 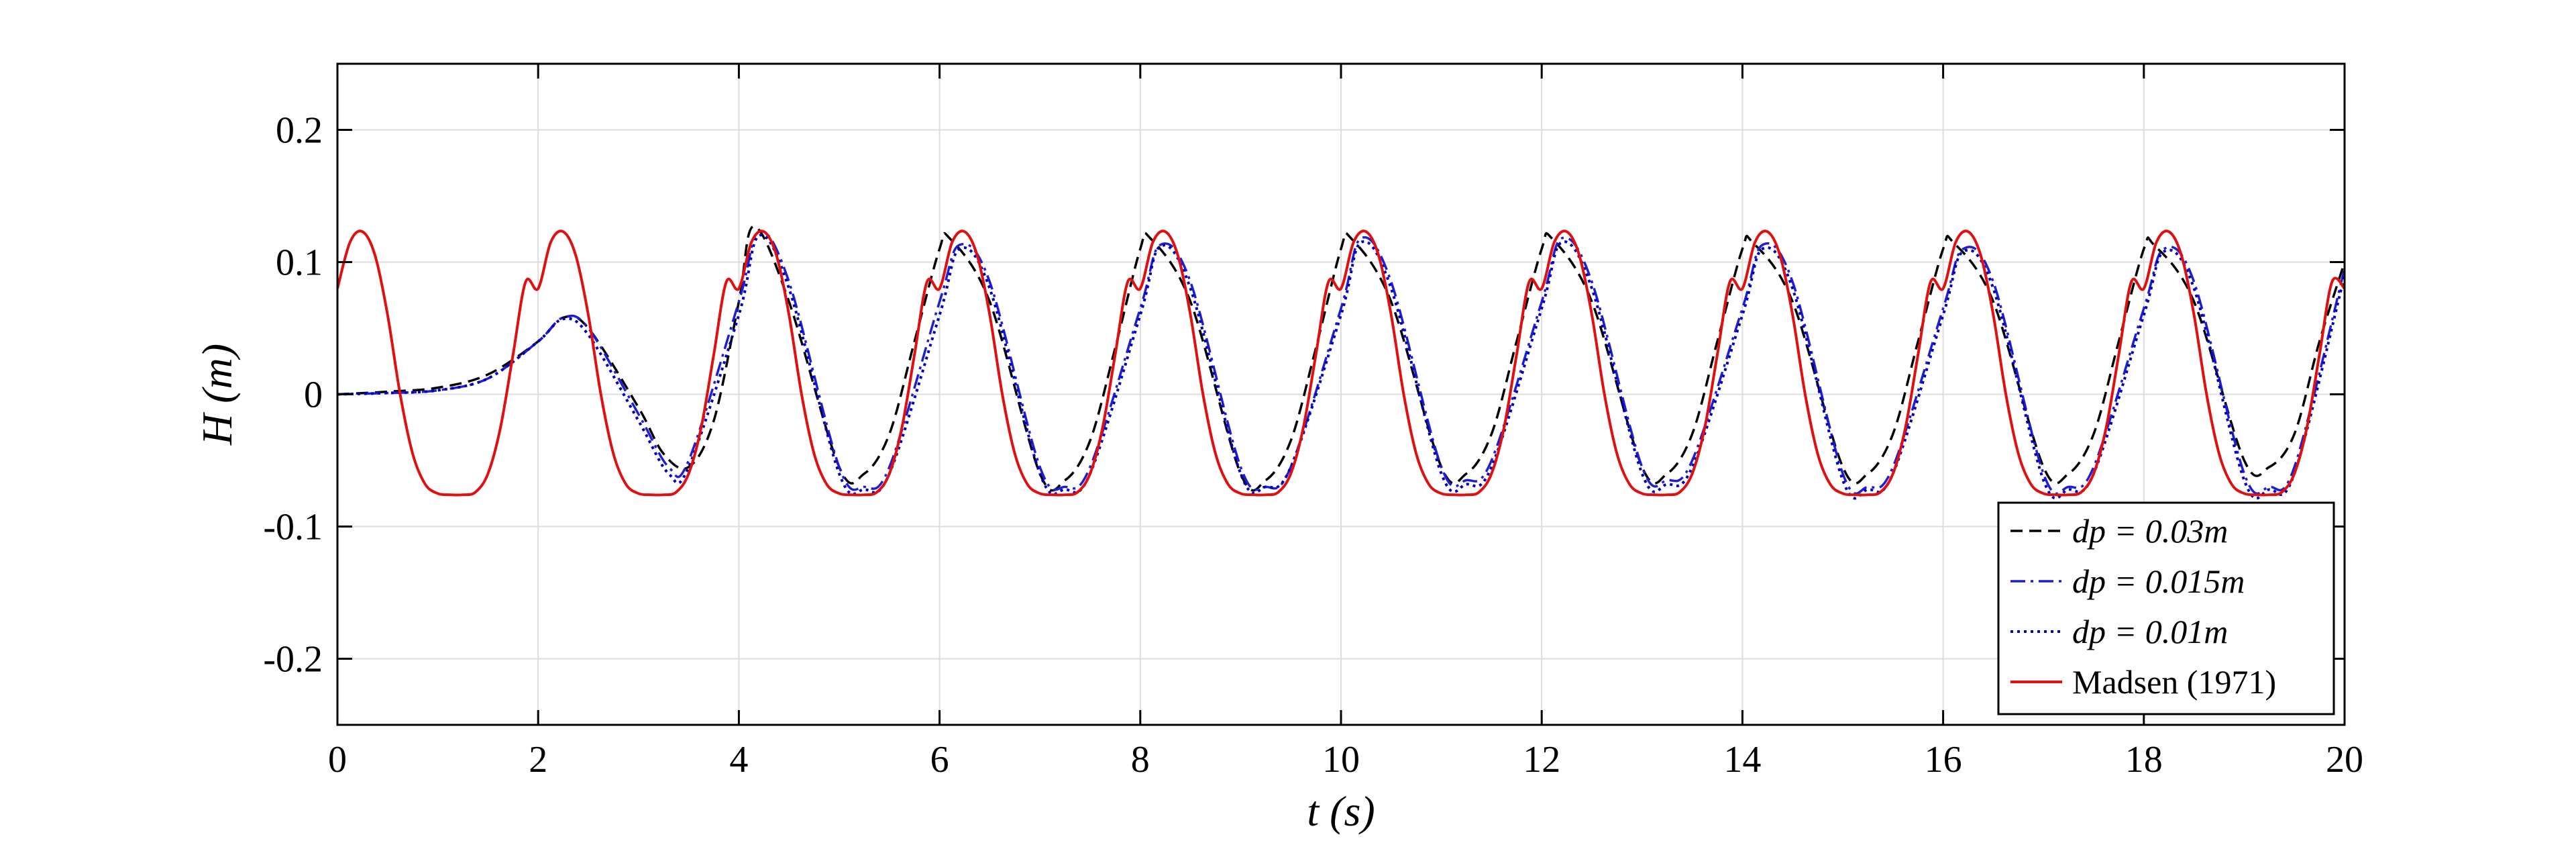 What do you see at coordinates (1140, 760) in the screenshot?
I see `x-tick-label: 8` at bounding box center [1140, 760].